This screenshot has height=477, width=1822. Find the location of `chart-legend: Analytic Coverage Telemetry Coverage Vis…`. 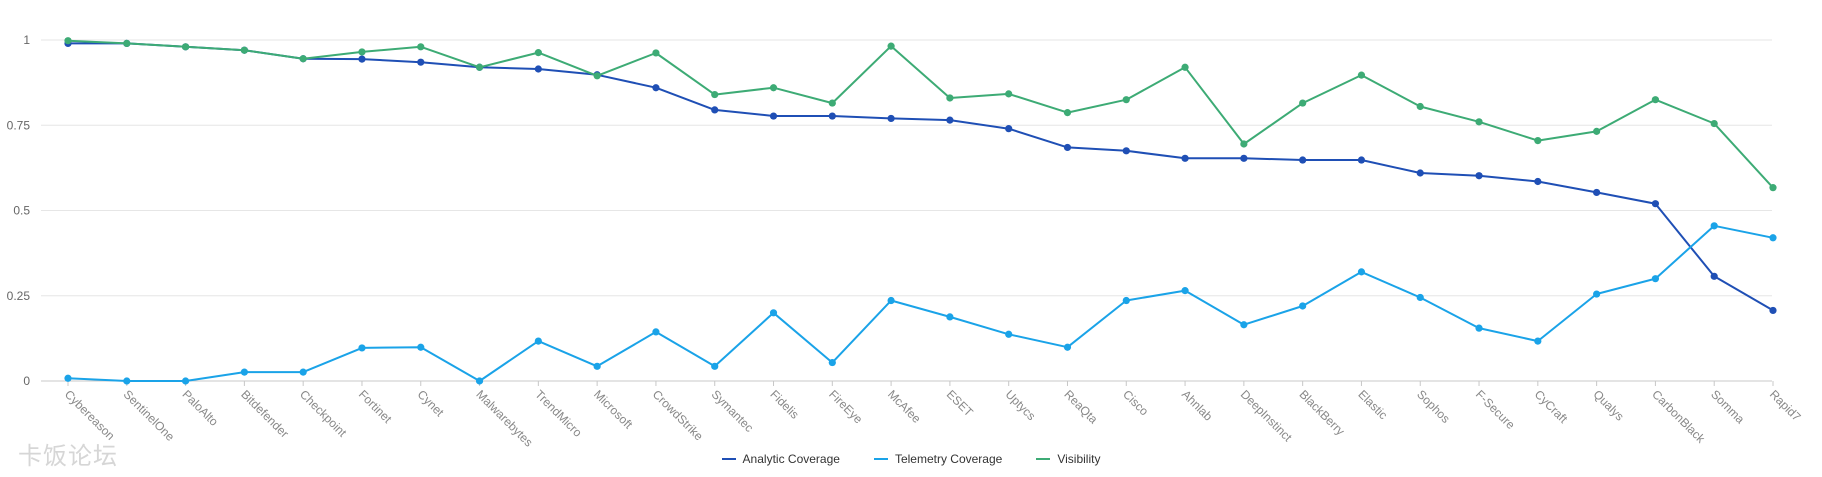

chart-legend: Analytic Coverage Telemetry Coverage Vis… is located at coordinates (911, 459).